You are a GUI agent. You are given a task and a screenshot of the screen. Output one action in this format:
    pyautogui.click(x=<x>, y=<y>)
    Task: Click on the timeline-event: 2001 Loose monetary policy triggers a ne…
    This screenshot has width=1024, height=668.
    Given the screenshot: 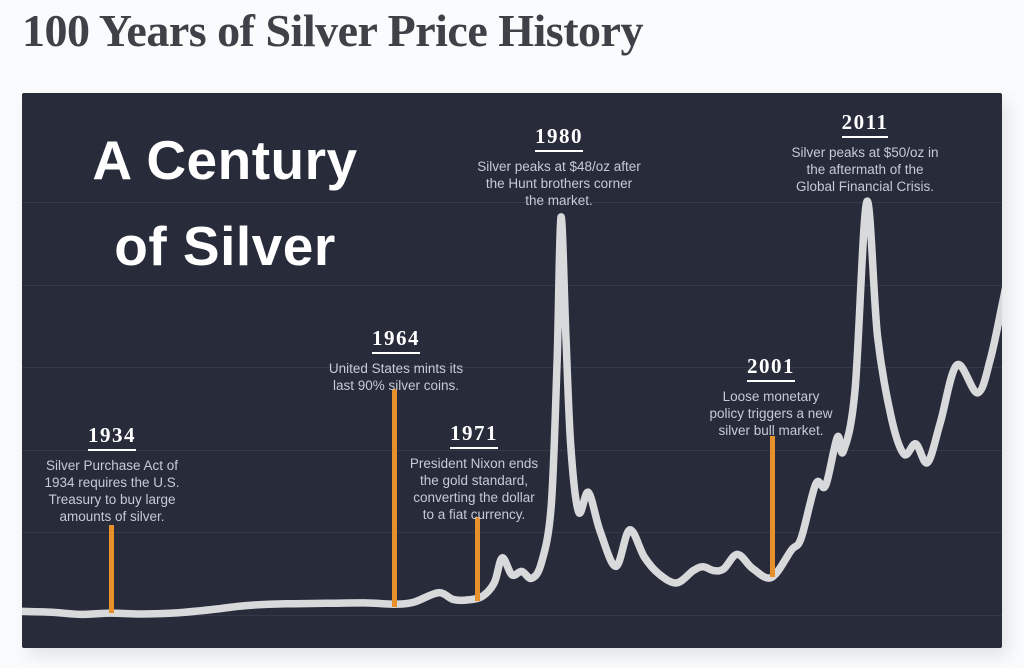 What is the action you would take?
    pyautogui.click(x=771, y=397)
    